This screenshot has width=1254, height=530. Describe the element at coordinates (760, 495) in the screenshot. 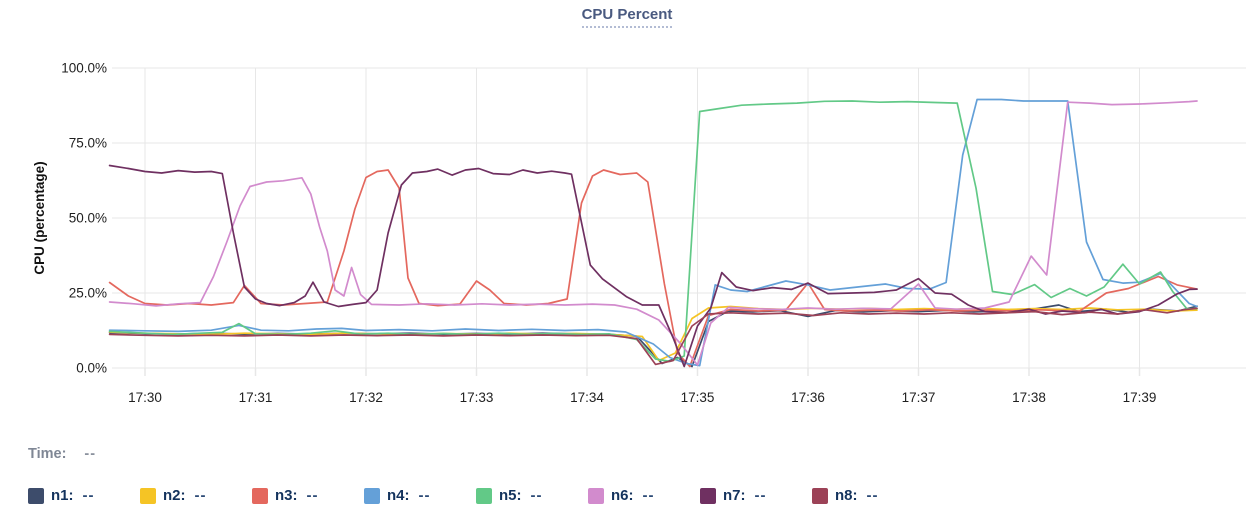

I see `n7-value: --` at that location.